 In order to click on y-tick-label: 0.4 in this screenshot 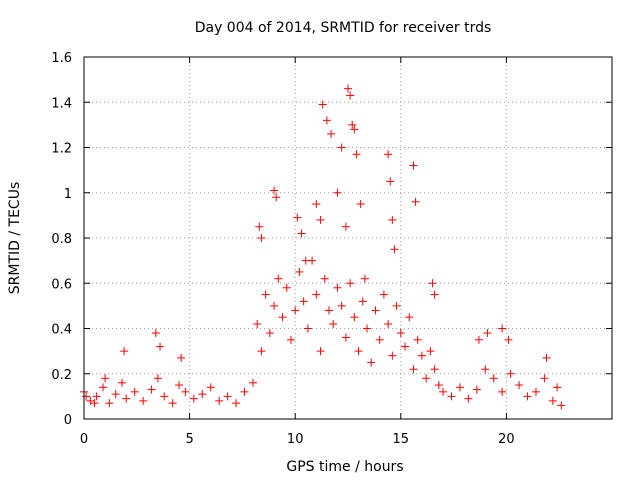, I will do `click(61, 330)`.